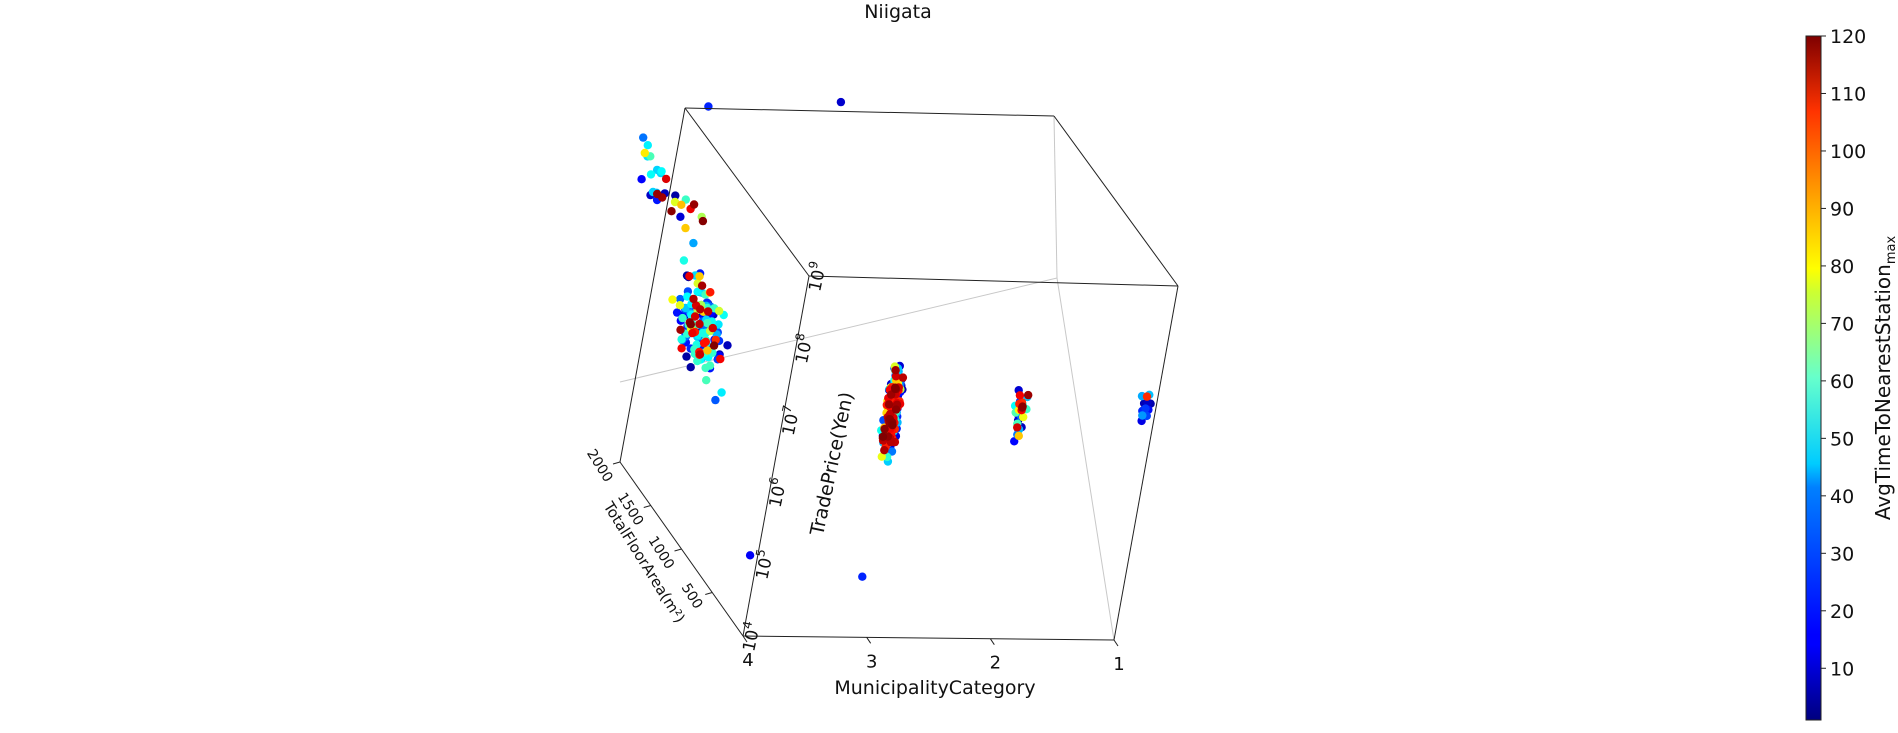 The height and width of the screenshot is (733, 1898). Describe the element at coordinates (1842, 669) in the screenshot. I see `colorbar-tick-label: 10` at that location.